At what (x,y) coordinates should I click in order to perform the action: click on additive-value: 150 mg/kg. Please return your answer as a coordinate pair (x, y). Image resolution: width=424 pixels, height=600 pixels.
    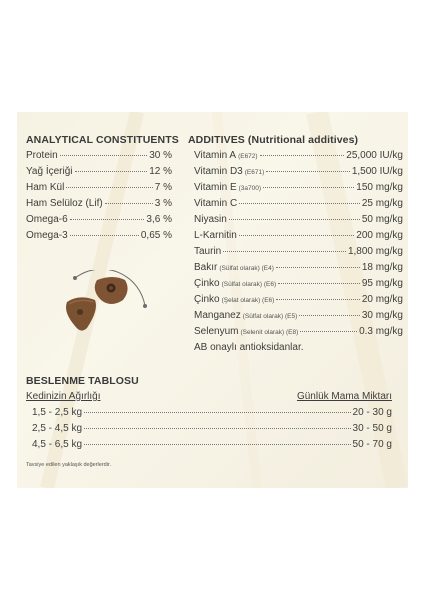
    Looking at the image, I should click on (379, 187).